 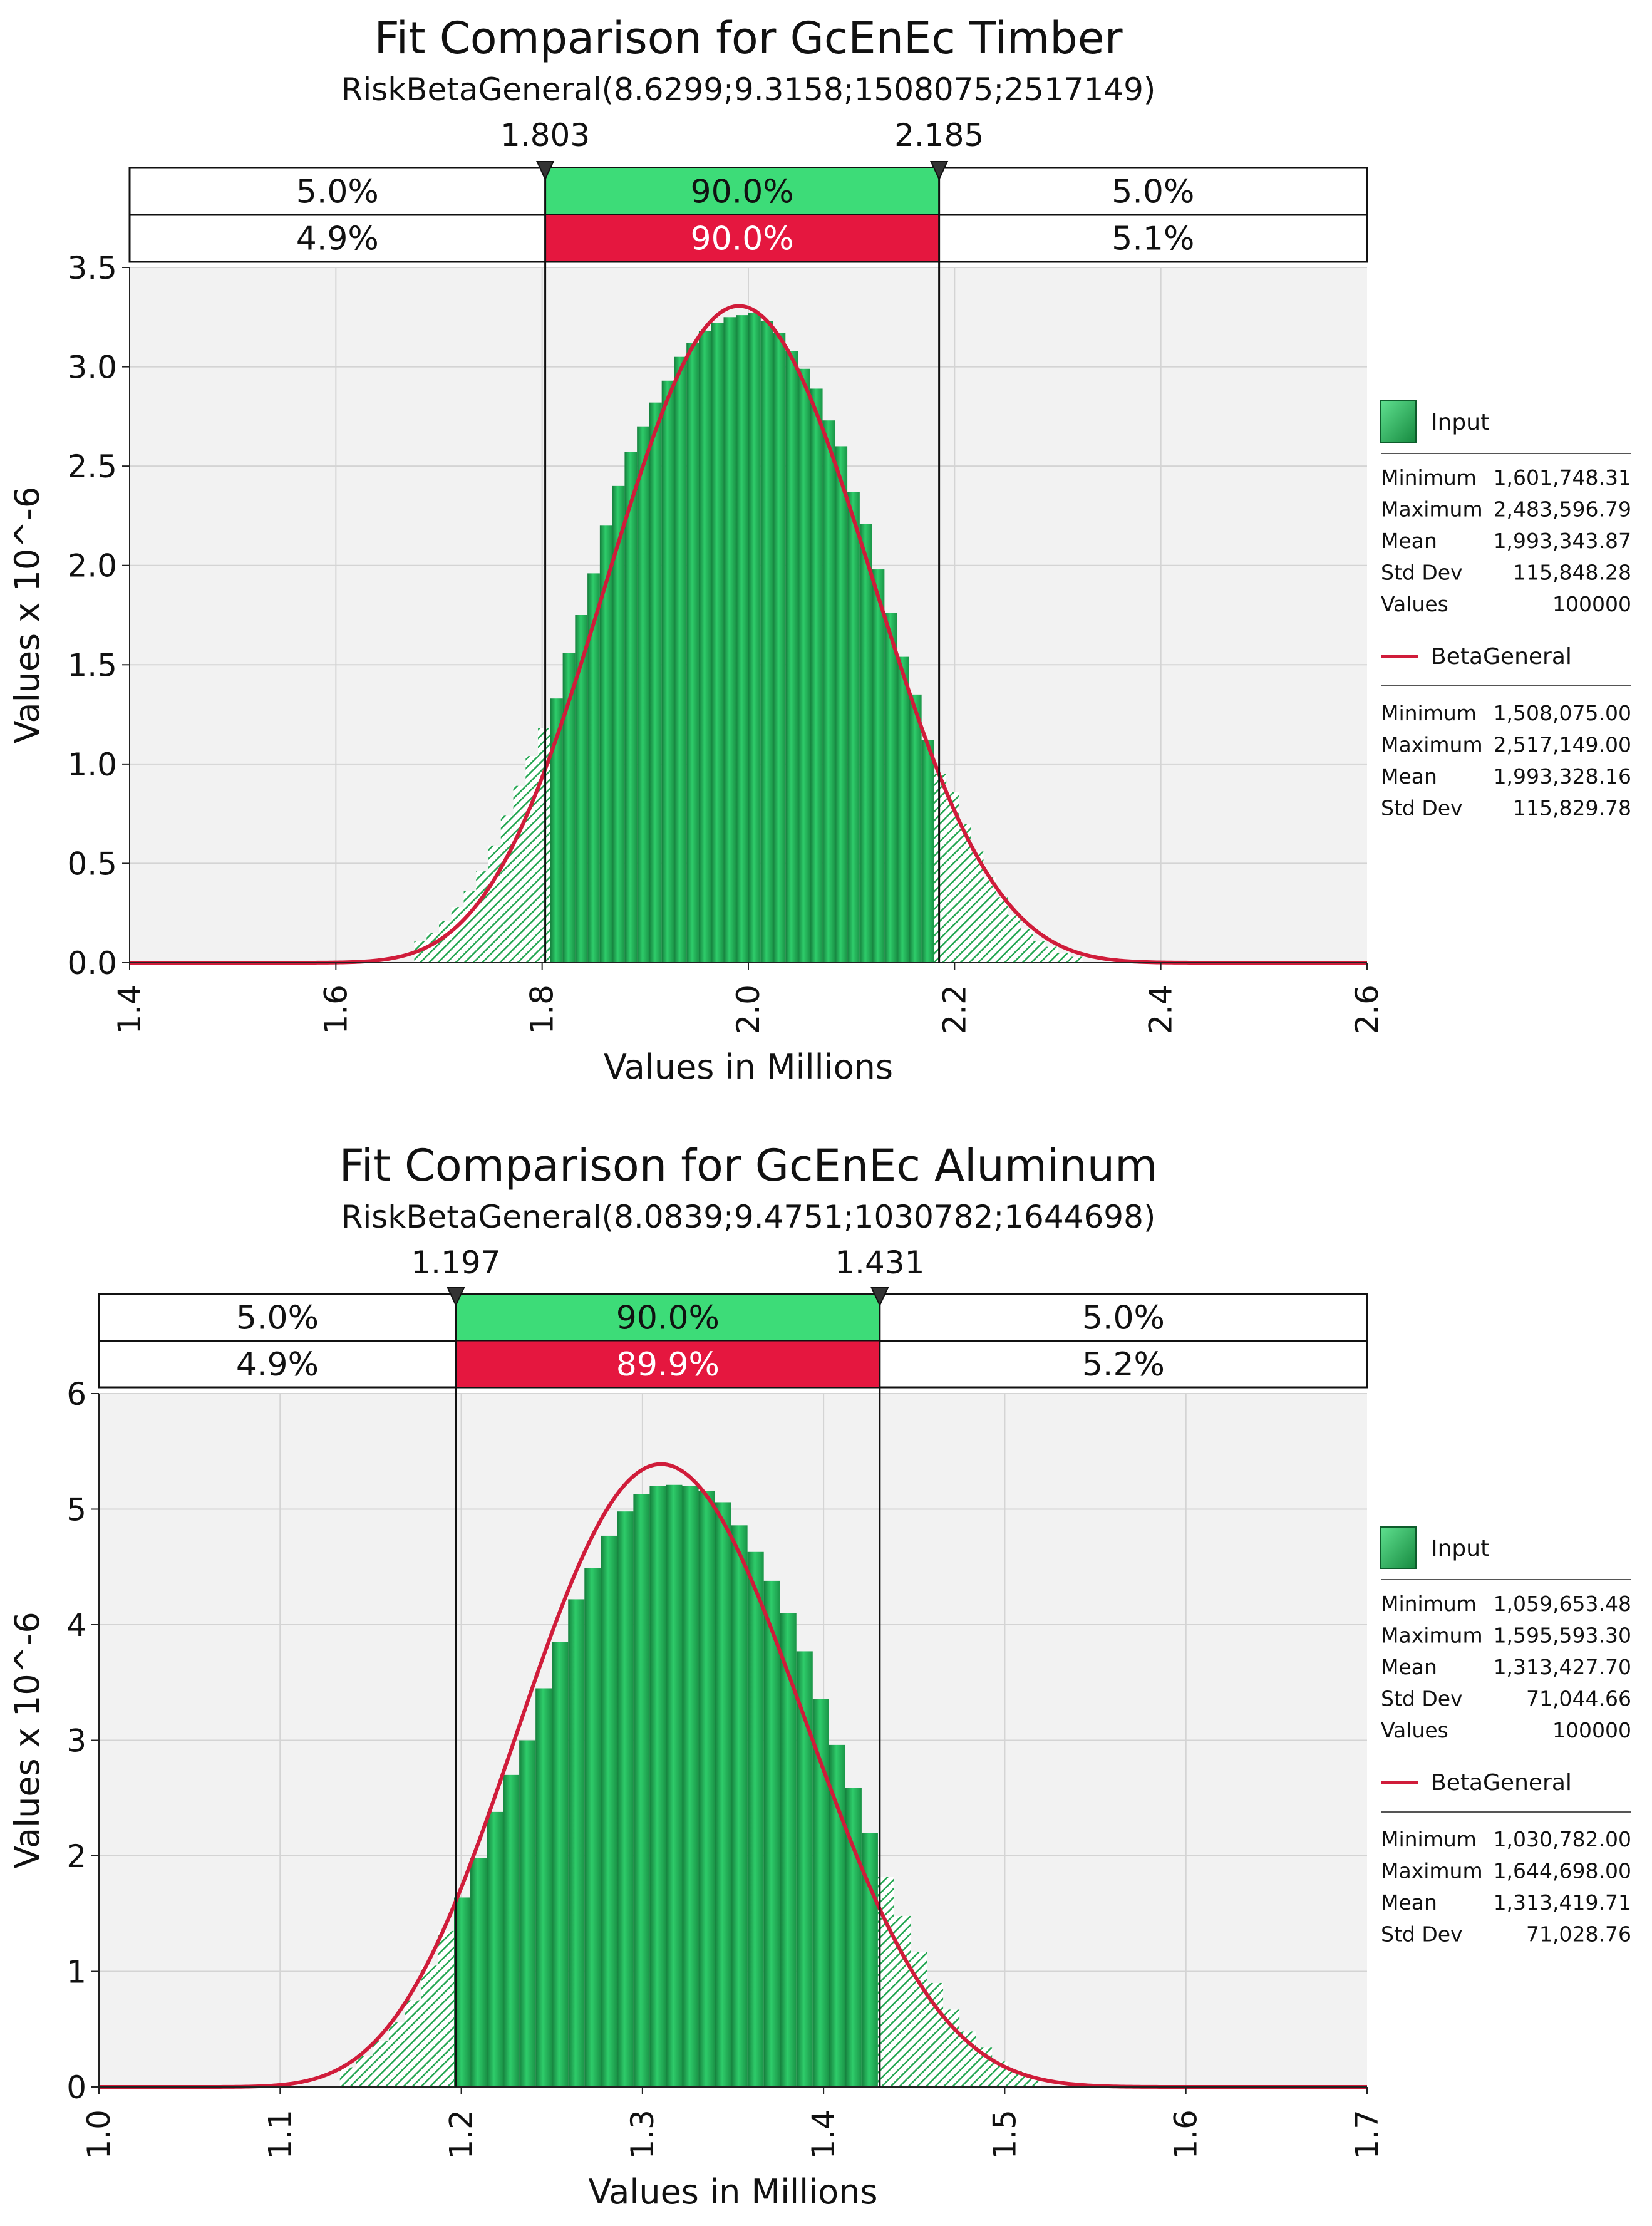 I want to click on y-tick-label: 1, so click(x=76, y=1972).